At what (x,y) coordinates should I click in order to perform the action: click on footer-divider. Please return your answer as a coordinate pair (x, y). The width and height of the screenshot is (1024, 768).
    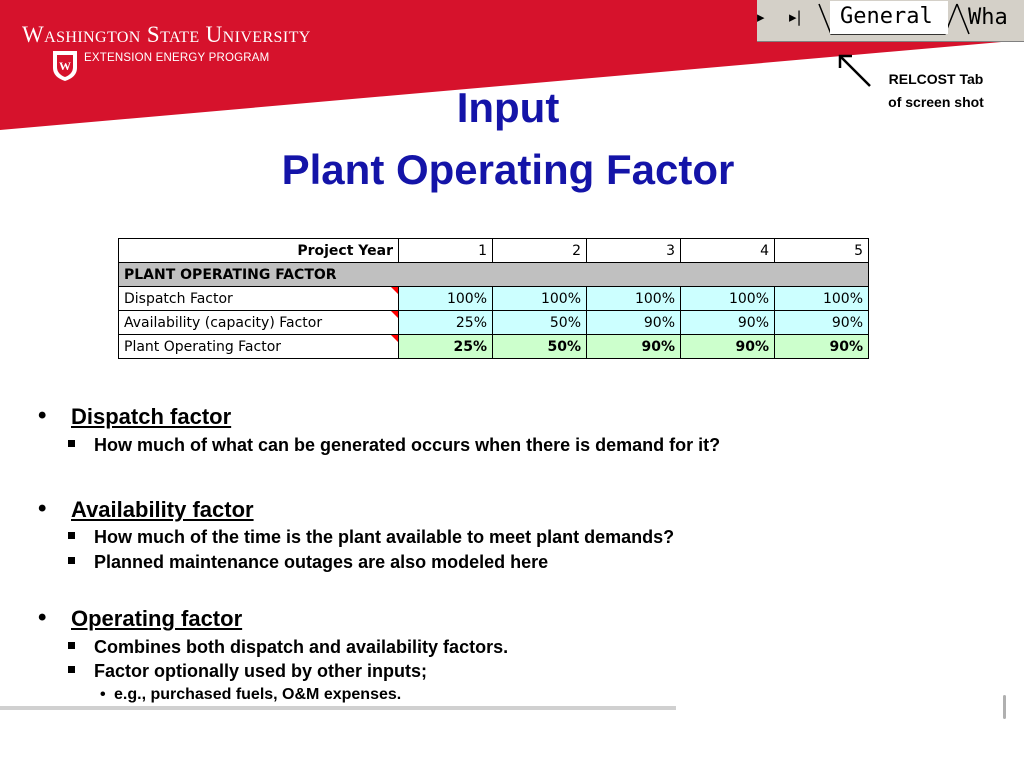
    Looking at the image, I should click on (338, 708).